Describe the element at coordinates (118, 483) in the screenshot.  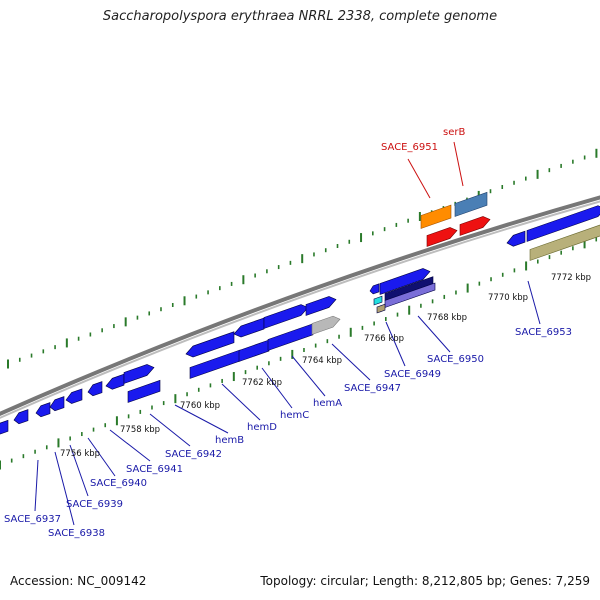
I see `gene-label-sace_6940: SACE_6940` at that location.